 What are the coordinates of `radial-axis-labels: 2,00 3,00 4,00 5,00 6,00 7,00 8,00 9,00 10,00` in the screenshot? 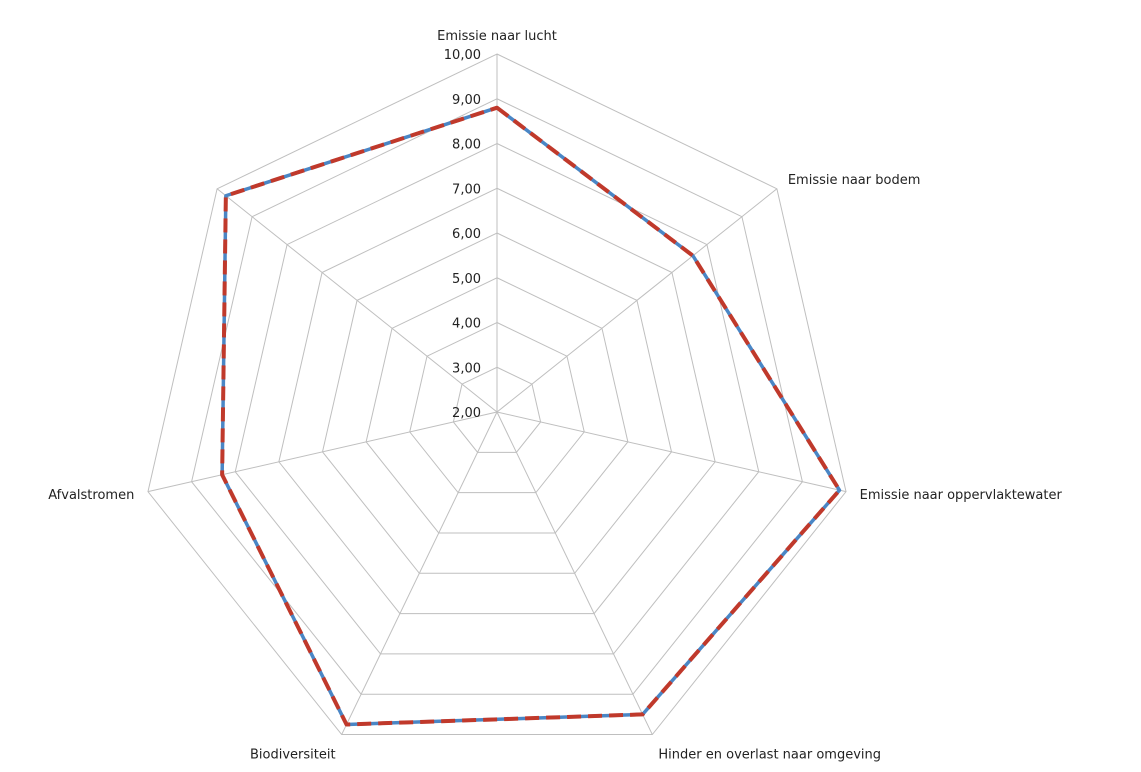 It's located at (462, 234).